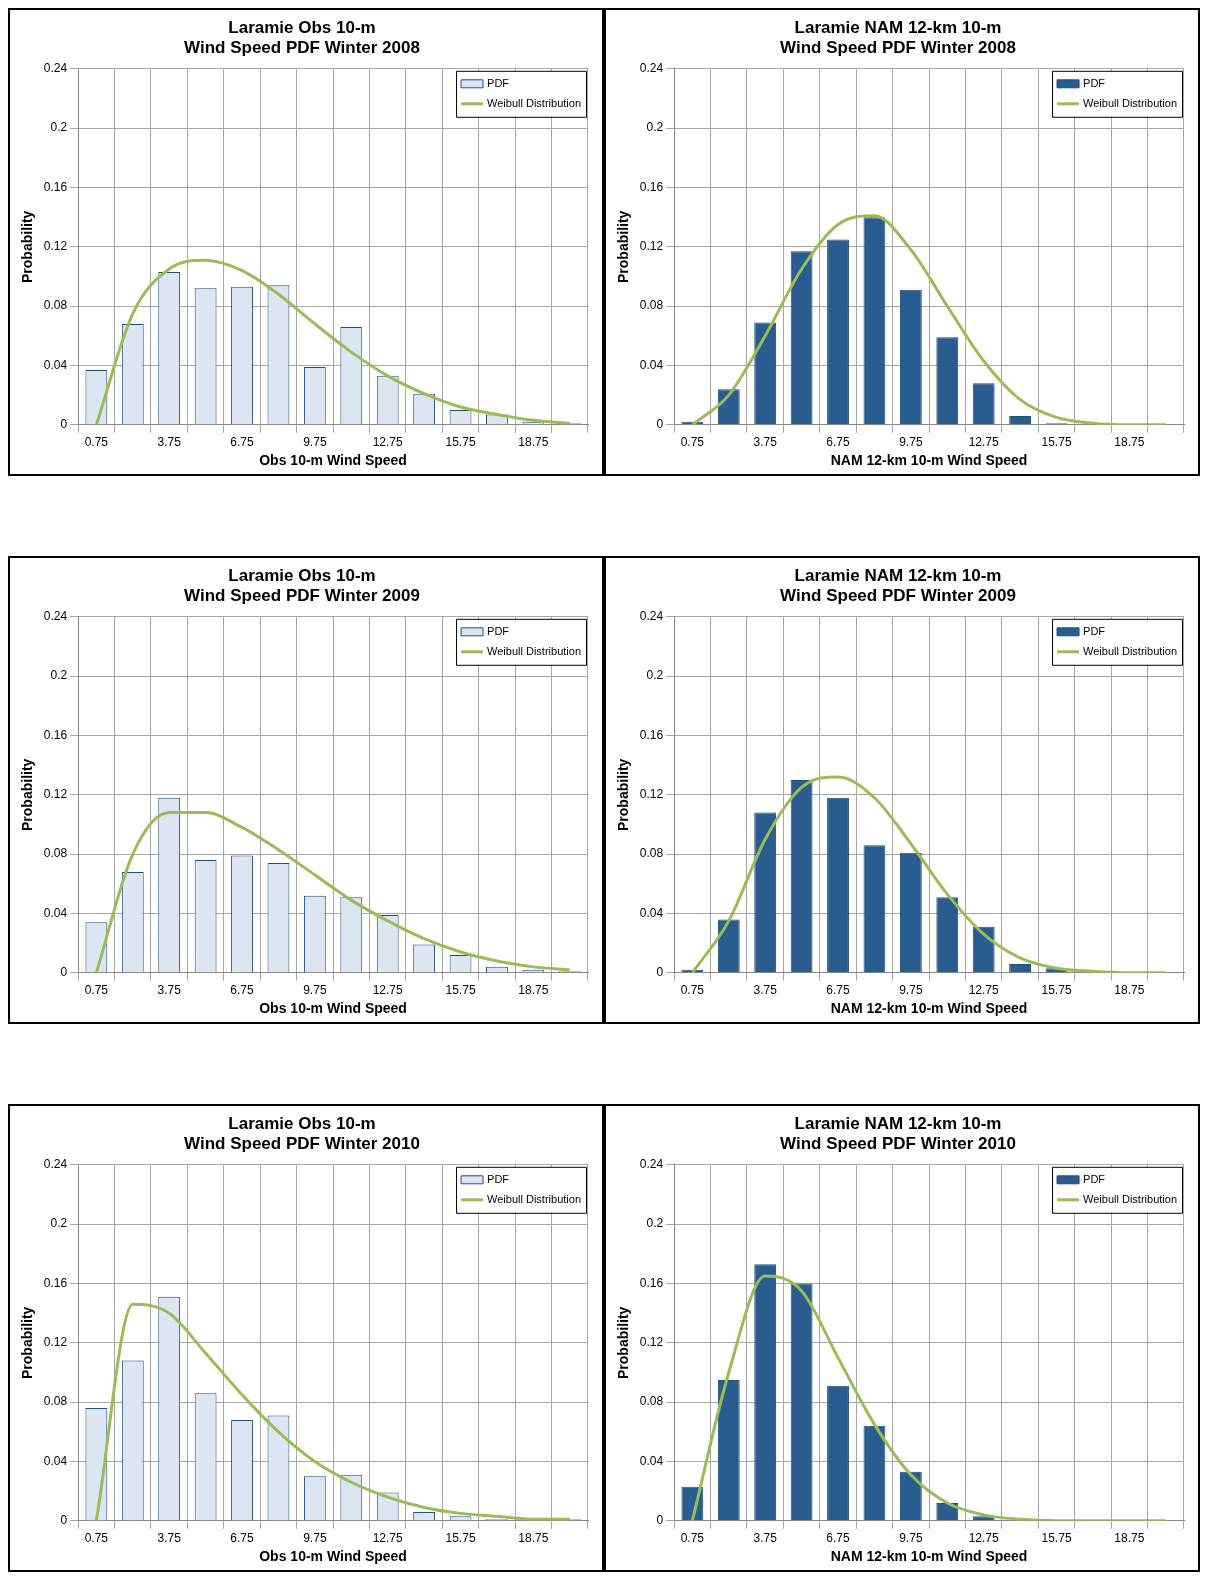 The image size is (1212, 1579). What do you see at coordinates (302, 585) in the screenshot?
I see `chart-title: Laramie Obs 10-m Wind Speed PDF Winter 2009` at bounding box center [302, 585].